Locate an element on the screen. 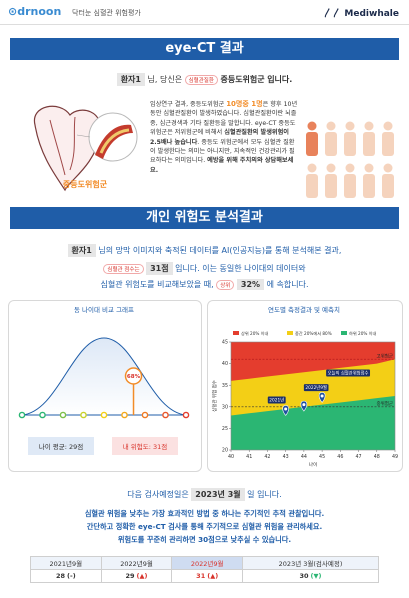 Image resolution: width=409 pixels, height=598 pixels. callout-label: 2021년 is located at coordinates (276, 399).